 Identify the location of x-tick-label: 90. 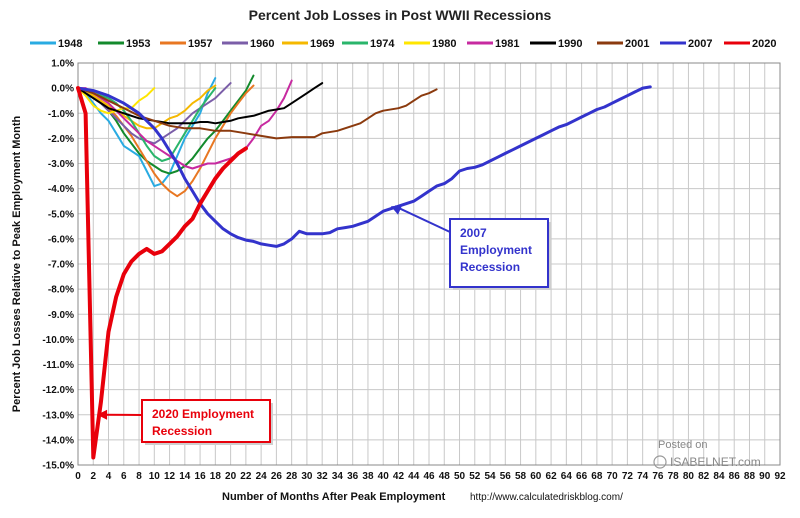
(765, 476).